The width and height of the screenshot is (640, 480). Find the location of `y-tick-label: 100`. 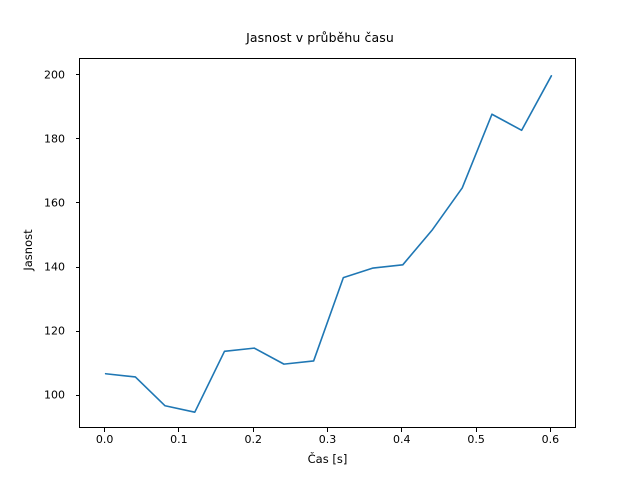

y-tick-label: 100 is located at coordinates (54, 395).